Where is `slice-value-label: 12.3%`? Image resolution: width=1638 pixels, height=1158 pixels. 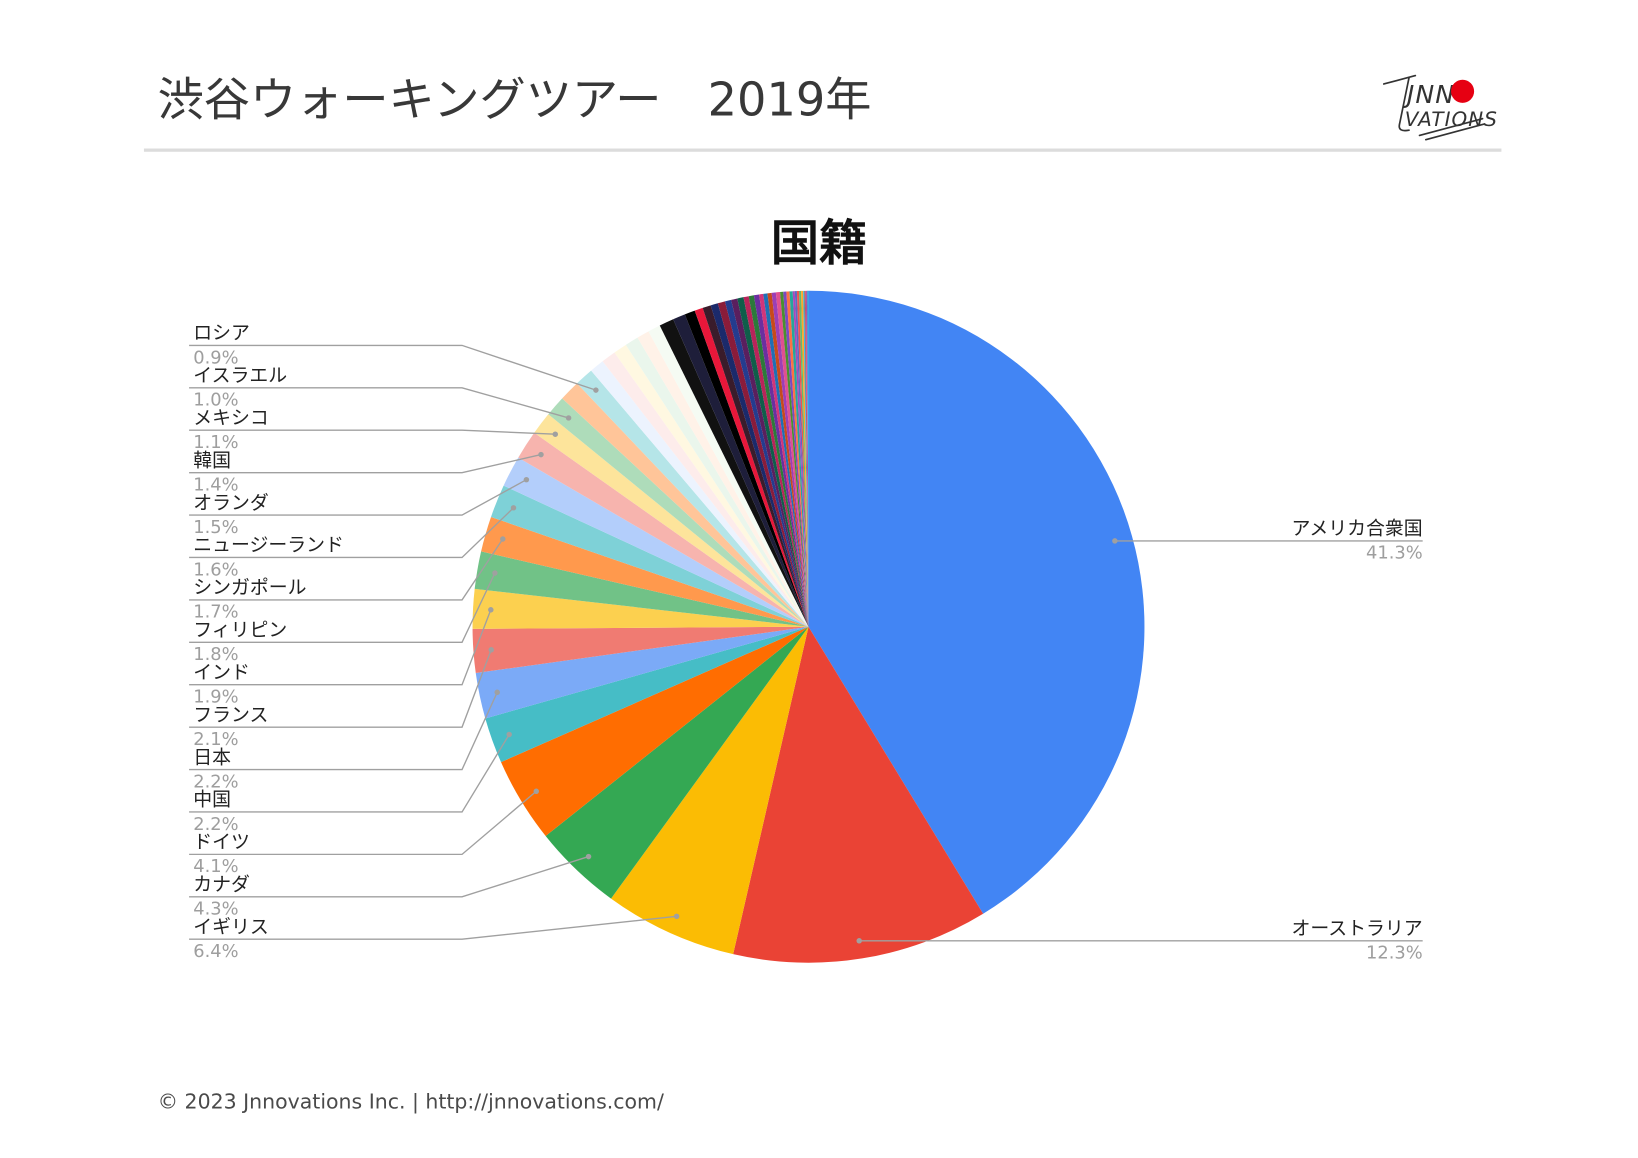
slice-value-label: 12.3% is located at coordinates (1394, 953).